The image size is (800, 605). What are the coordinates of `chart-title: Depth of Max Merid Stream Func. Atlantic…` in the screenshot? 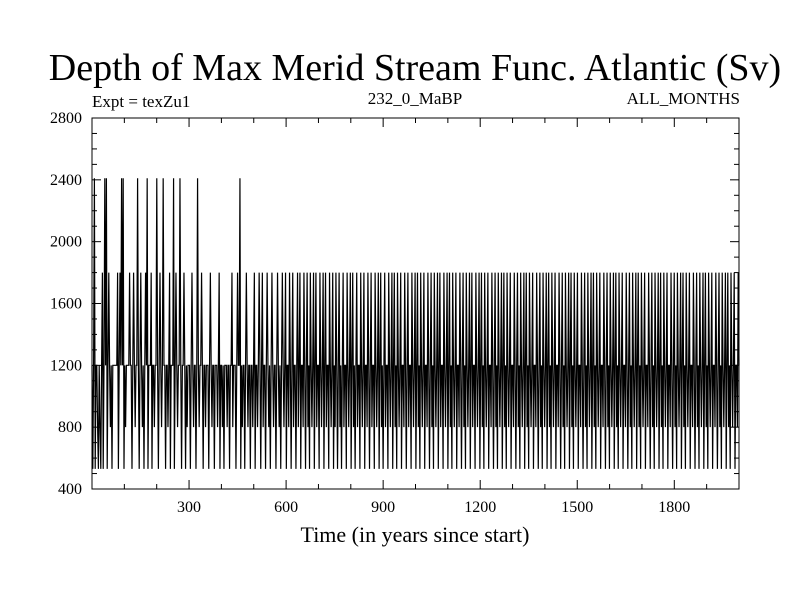 It's located at (415, 68).